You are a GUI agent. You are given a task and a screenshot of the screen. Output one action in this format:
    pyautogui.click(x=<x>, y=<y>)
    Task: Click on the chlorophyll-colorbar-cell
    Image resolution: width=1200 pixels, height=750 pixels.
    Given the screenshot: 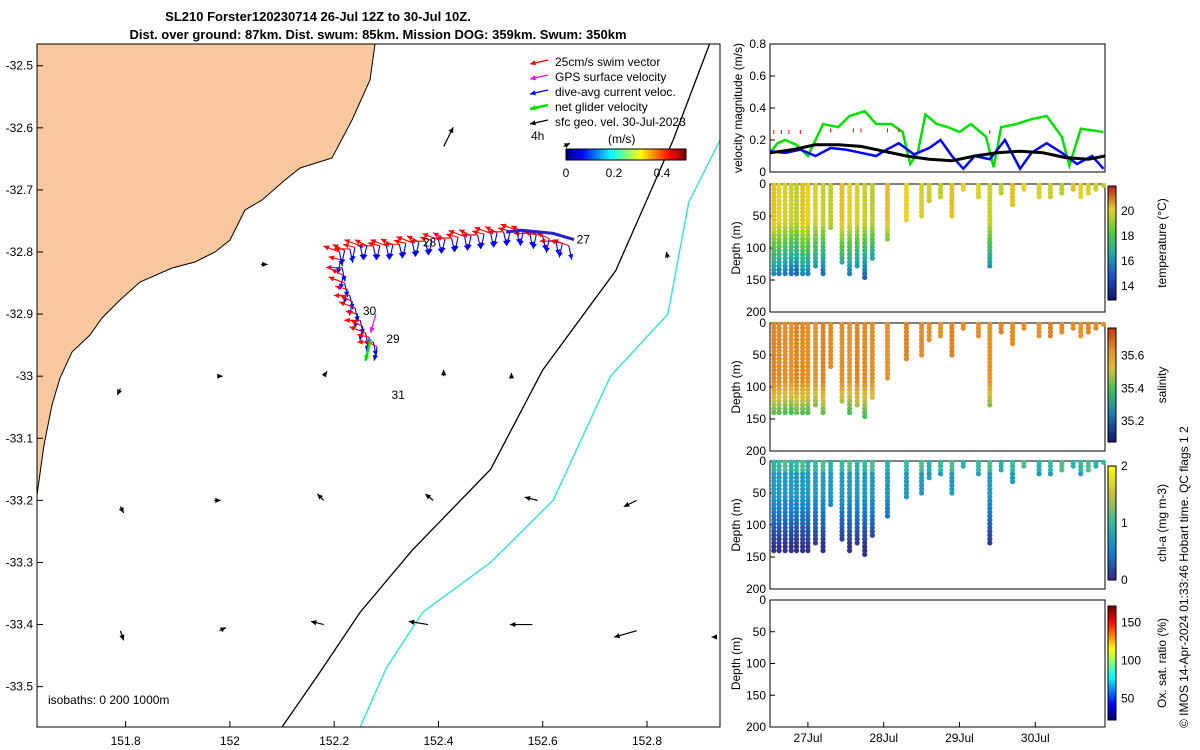 What is the action you would take?
    pyautogui.click(x=1112, y=536)
    